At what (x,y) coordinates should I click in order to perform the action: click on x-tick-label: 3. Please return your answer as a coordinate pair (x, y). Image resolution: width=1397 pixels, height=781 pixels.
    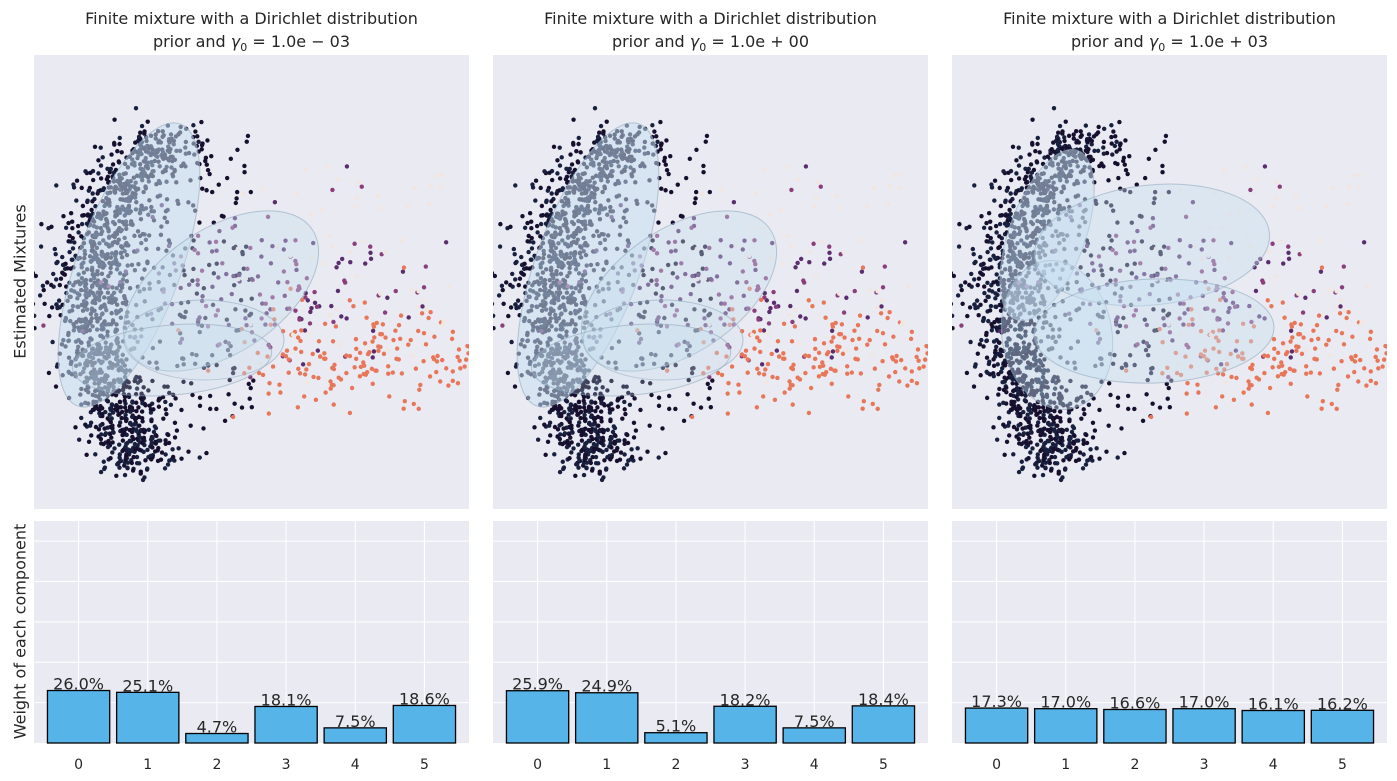
    Looking at the image, I should click on (745, 765).